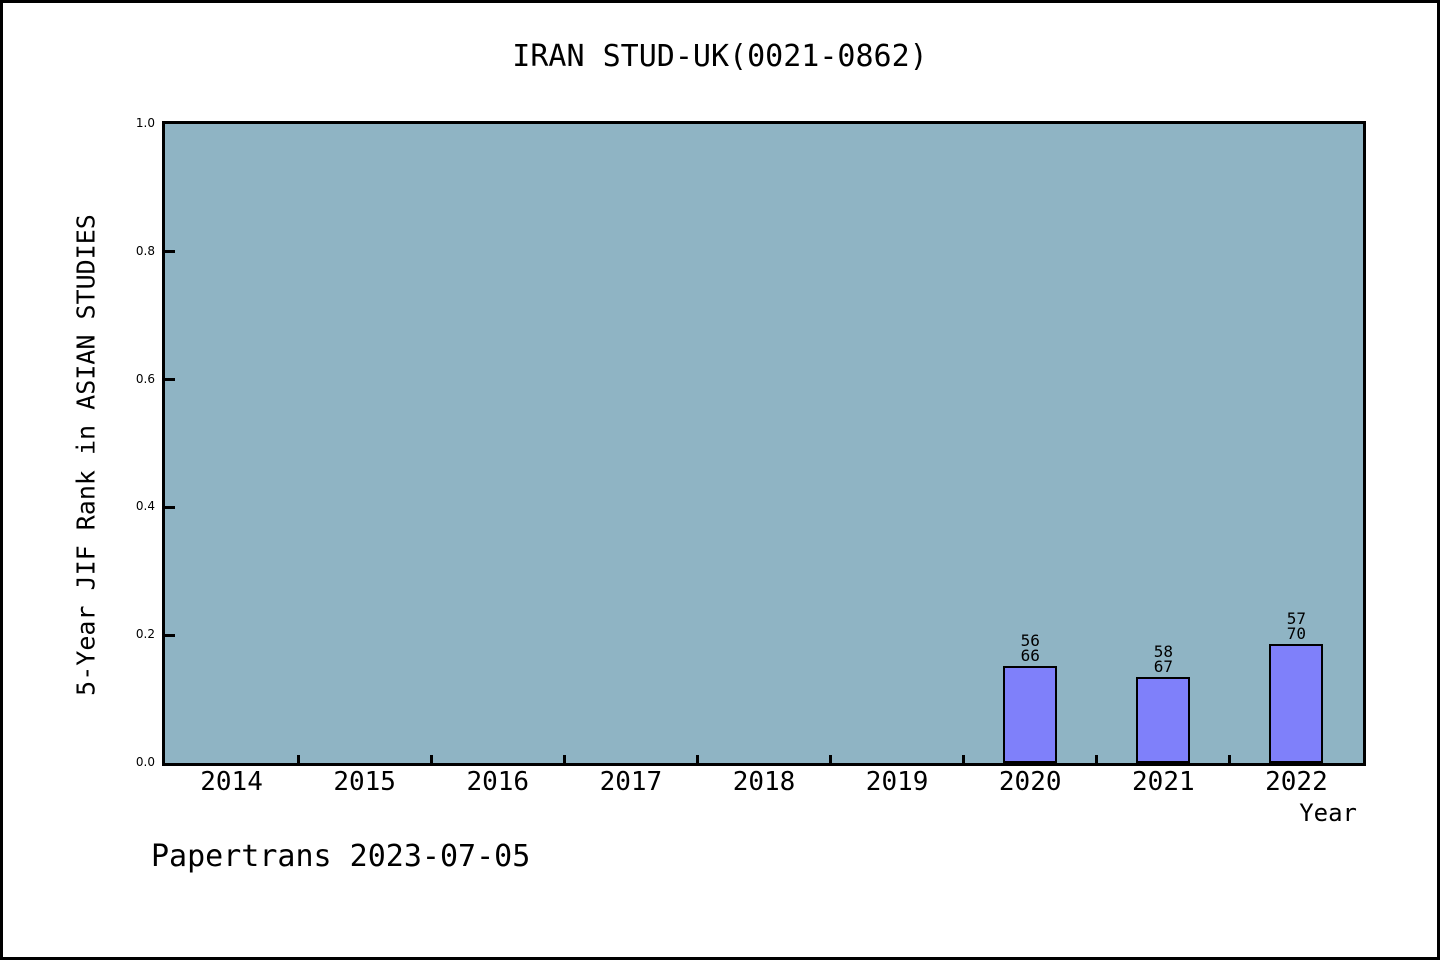 The height and width of the screenshot is (960, 1440). I want to click on x-axis-label: Year, so click(1328, 813).